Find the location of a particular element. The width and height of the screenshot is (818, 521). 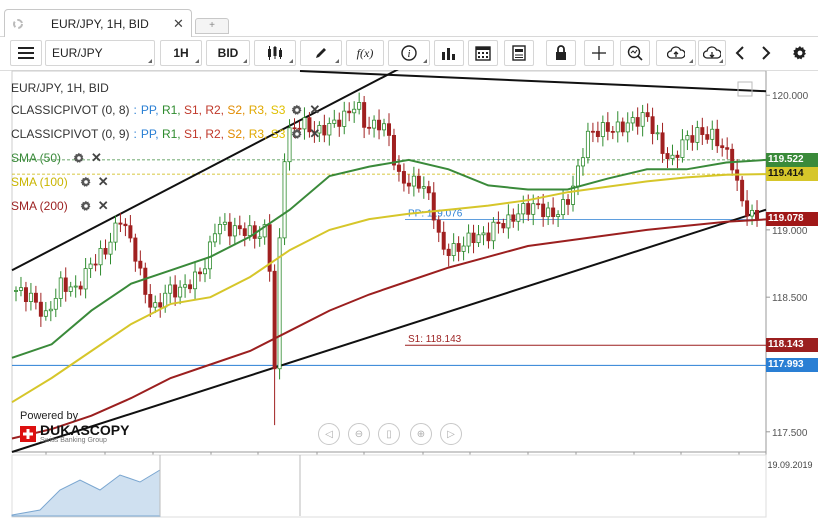

calendar-button is located at coordinates (483, 53).